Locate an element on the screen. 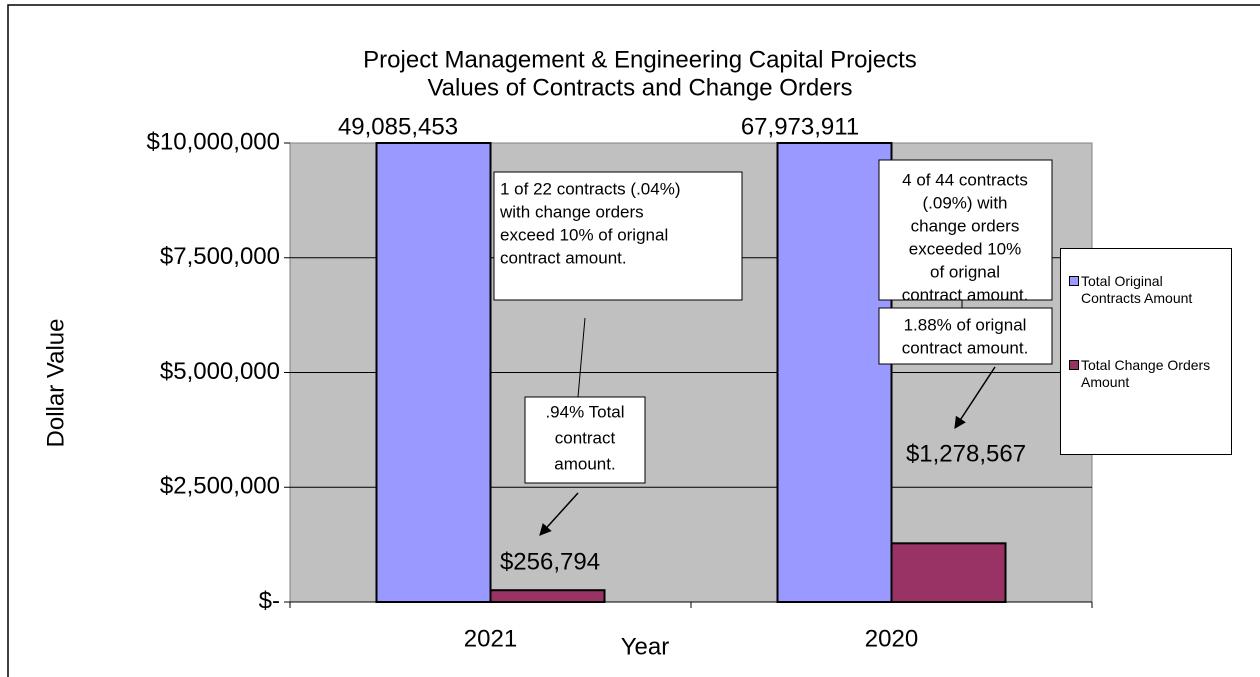 Image resolution: width=1260 pixels, height=677 pixels. y-tick-label: $7,500,000 is located at coordinates (220, 256).